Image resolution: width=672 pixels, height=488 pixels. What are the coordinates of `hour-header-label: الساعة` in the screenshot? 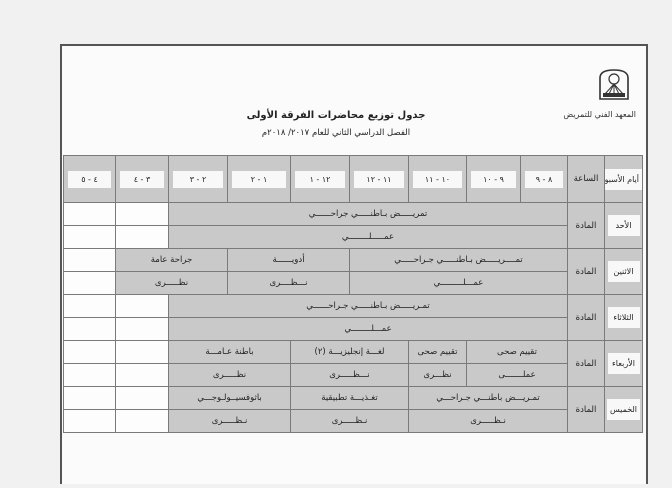 It's located at (586, 179).